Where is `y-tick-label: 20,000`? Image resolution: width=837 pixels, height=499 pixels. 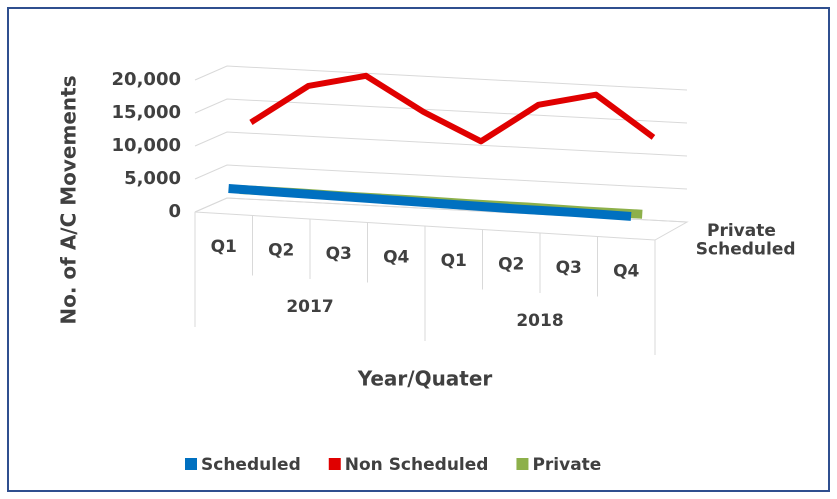
y-tick-label: 20,000 is located at coordinates (146, 79).